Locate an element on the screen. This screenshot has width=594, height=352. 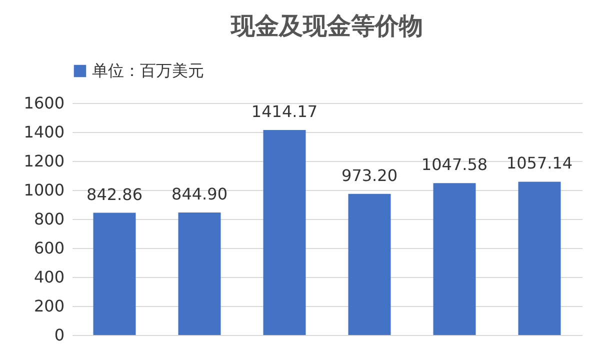
y-tick-label: 1000 is located at coordinates (44, 190).